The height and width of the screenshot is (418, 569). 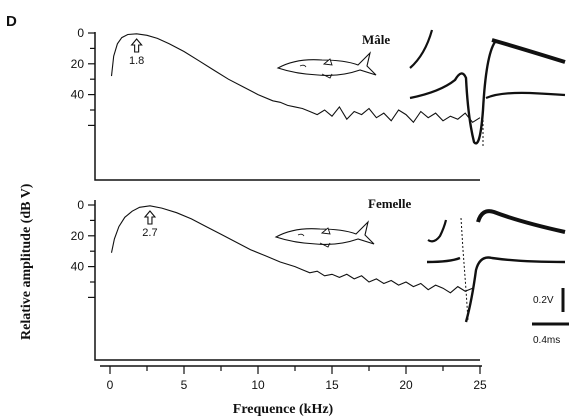 I want to click on male-peak-marker: 1.8, so click(x=136, y=52).